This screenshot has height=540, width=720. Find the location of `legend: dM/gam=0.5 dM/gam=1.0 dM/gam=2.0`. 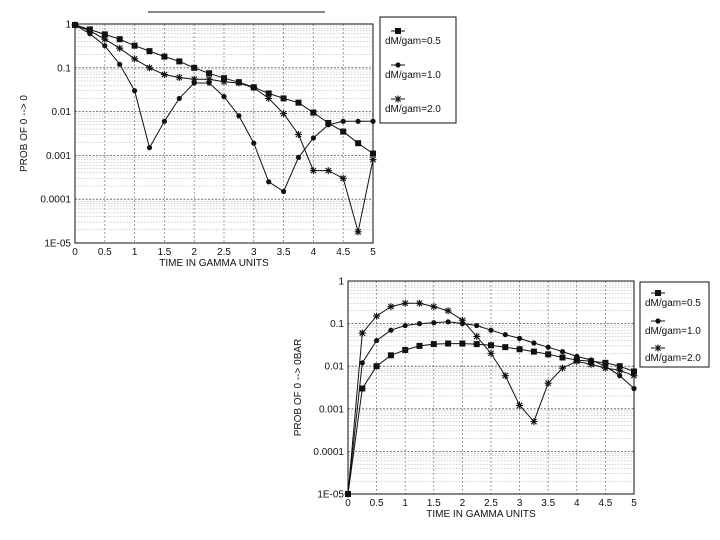

legend: dM/gam=0.5 dM/gam=1.0 dM/gam=2.0 is located at coordinates (674, 324).